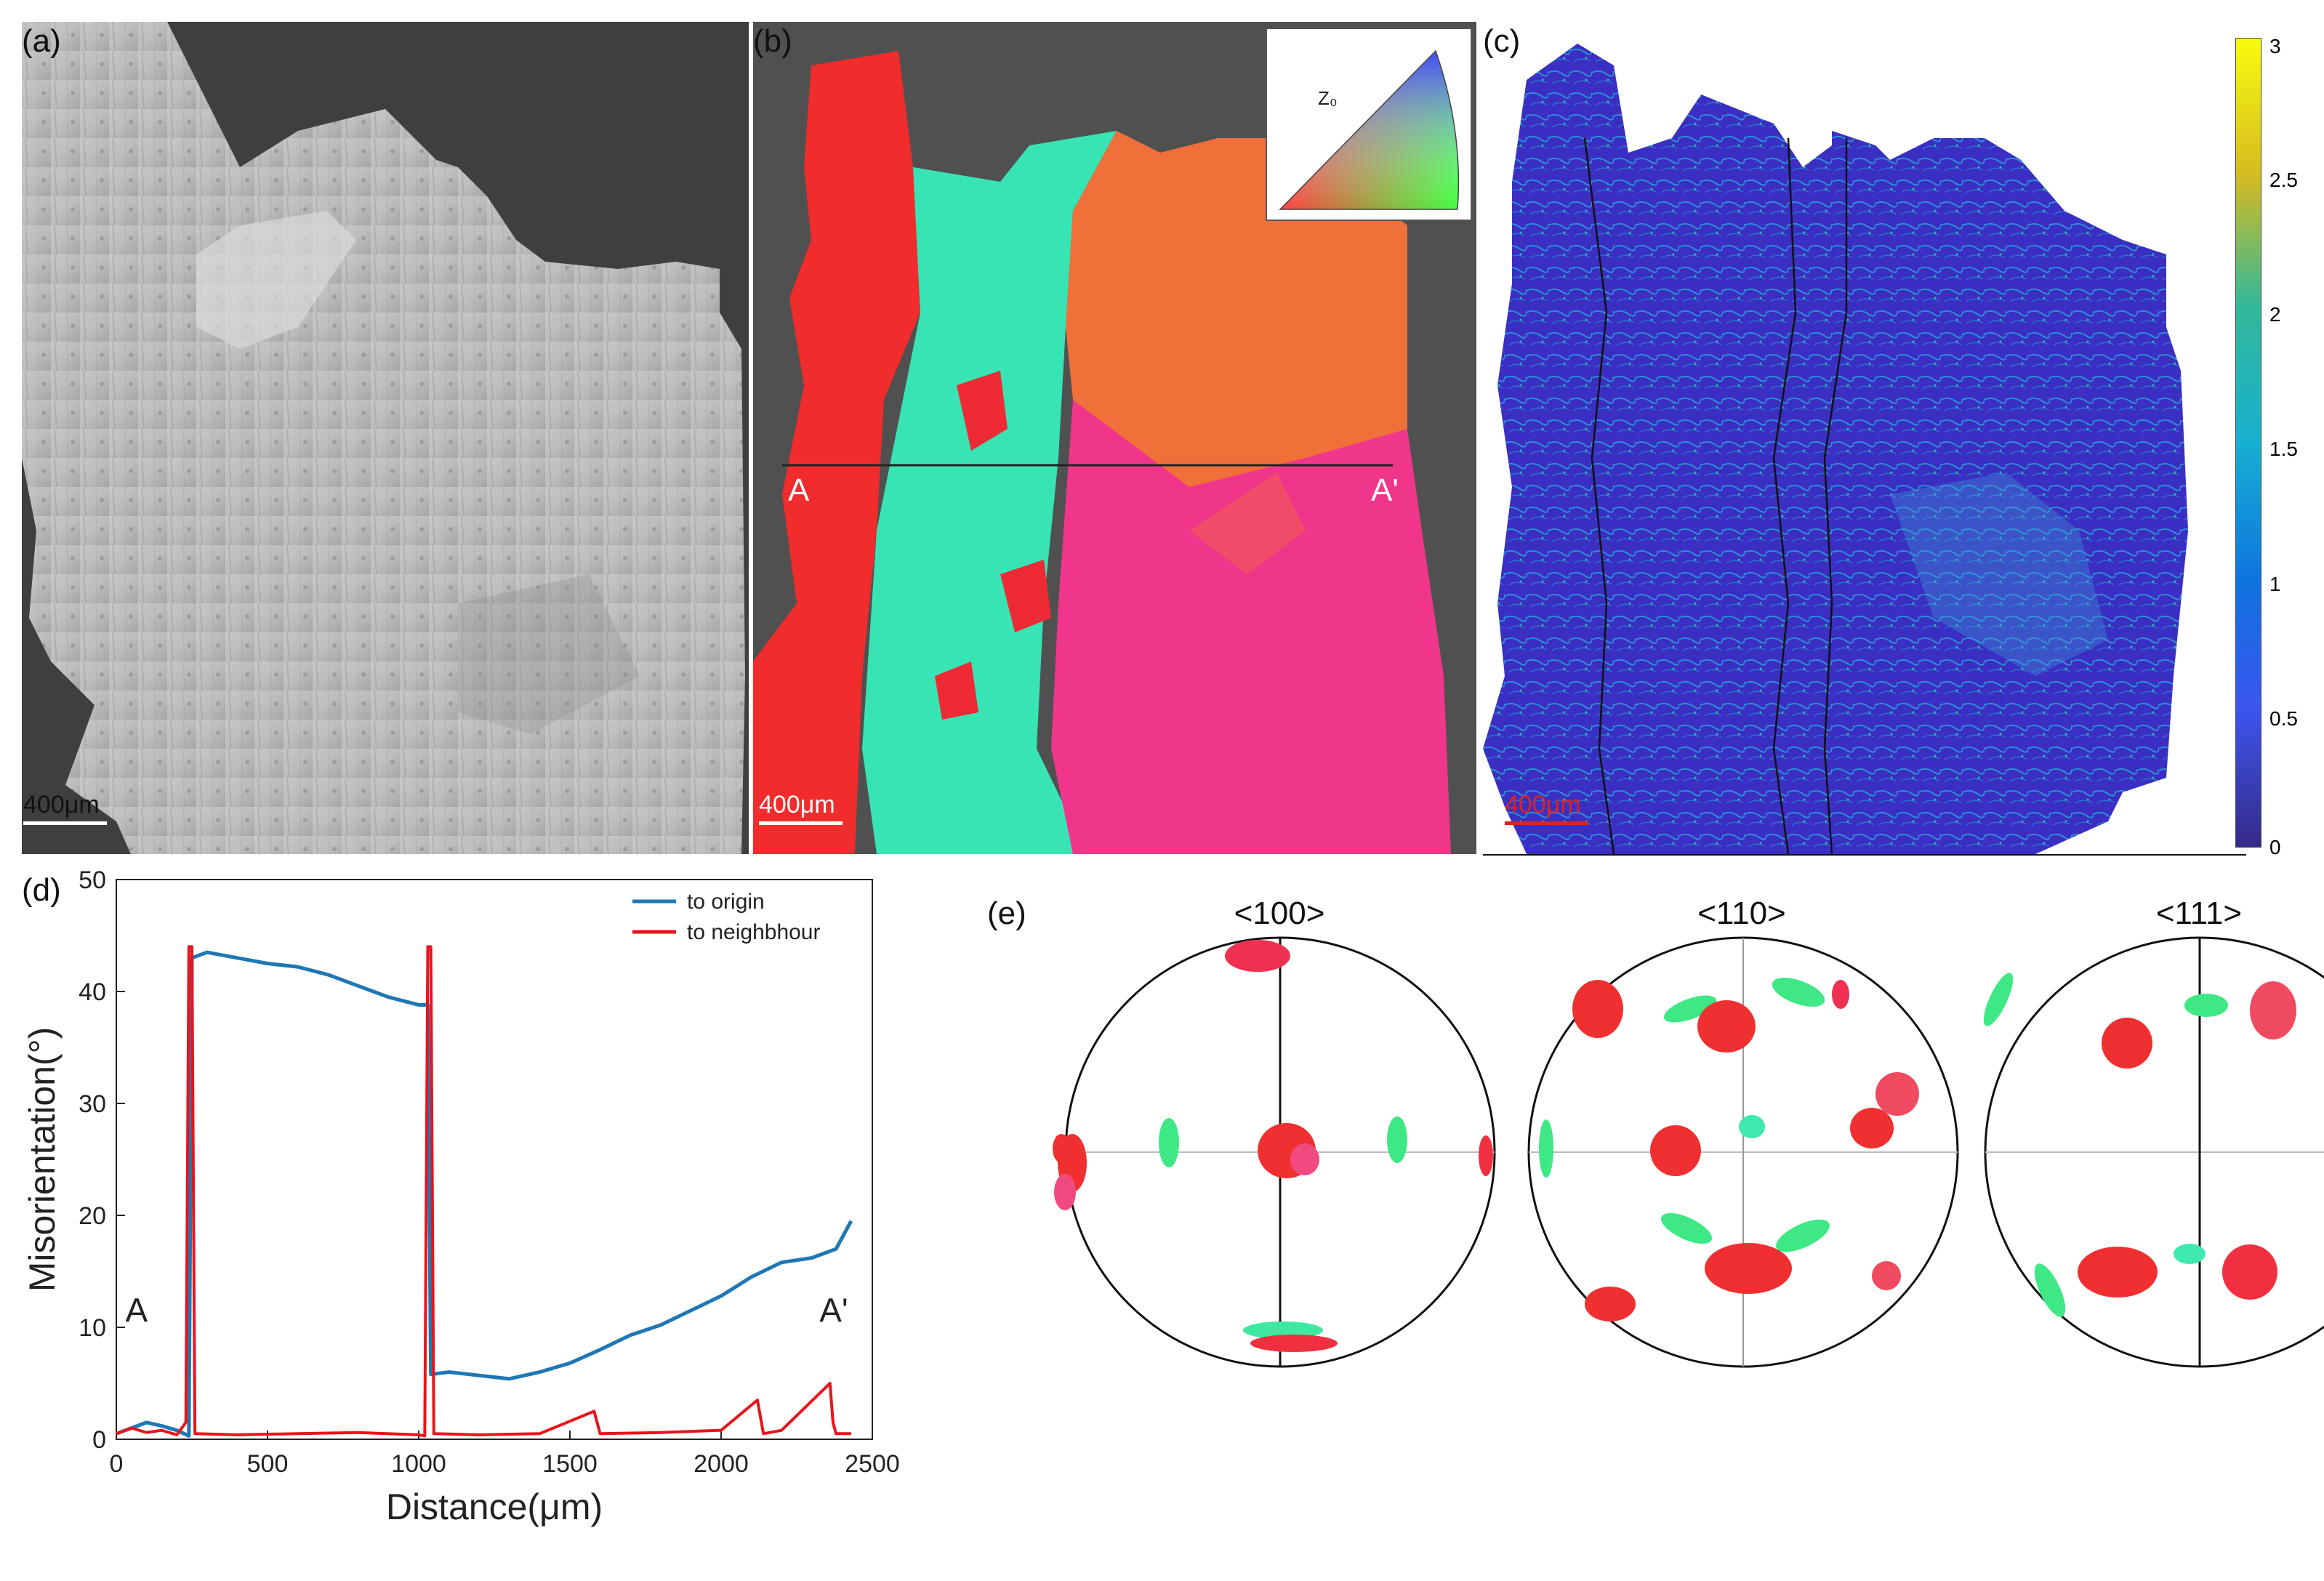 The width and height of the screenshot is (2324, 1581). What do you see at coordinates (1741, 913) in the screenshot?
I see `pf-title-110: <110>` at bounding box center [1741, 913].